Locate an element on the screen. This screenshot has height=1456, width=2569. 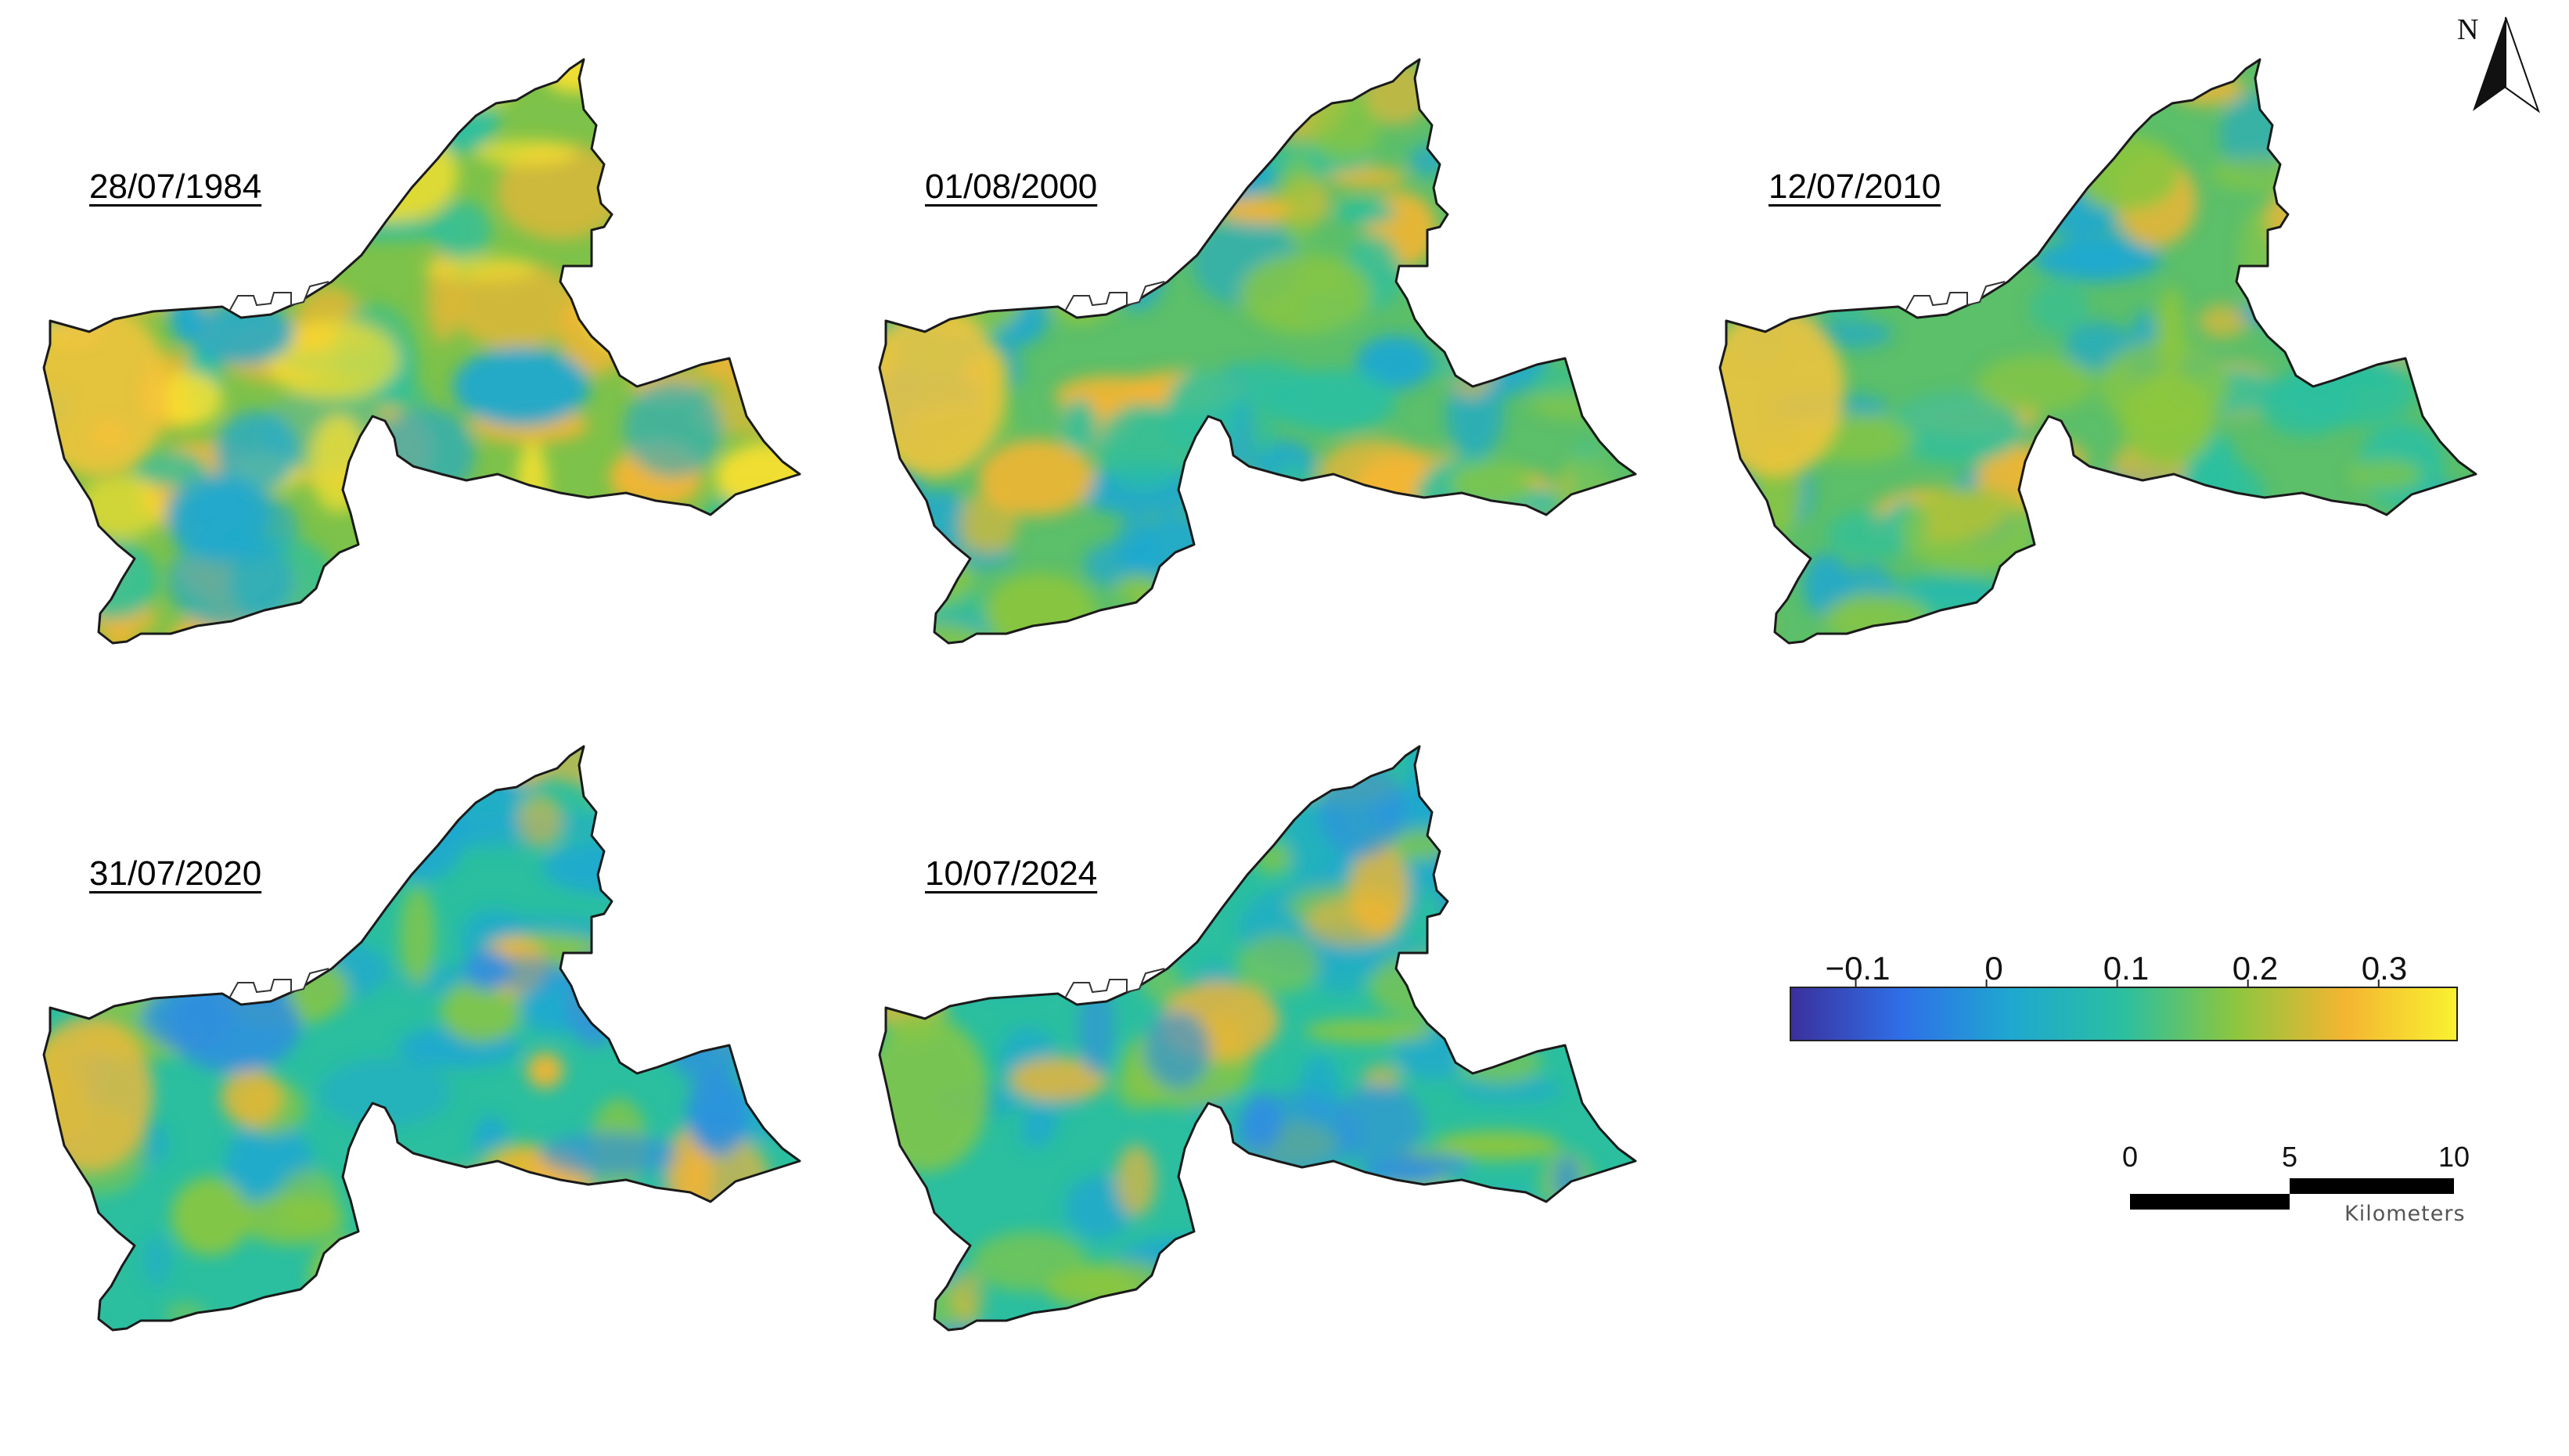
legend-tick-label: 0.1 is located at coordinates (2126, 968).